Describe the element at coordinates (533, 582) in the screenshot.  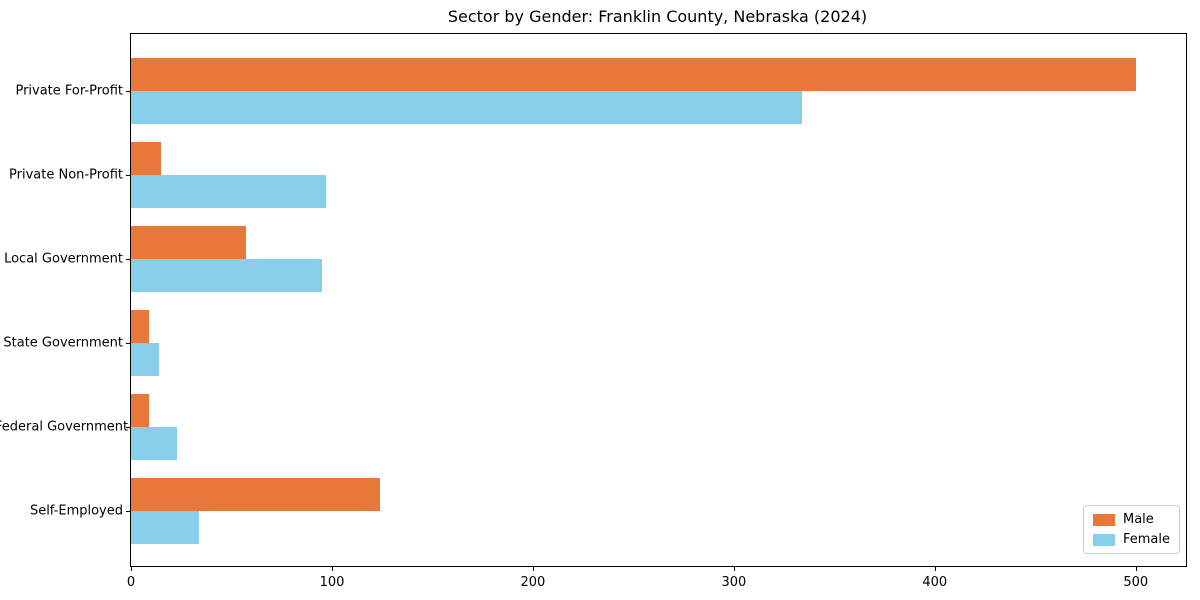
I see `x-tick-label-200: 200` at that location.